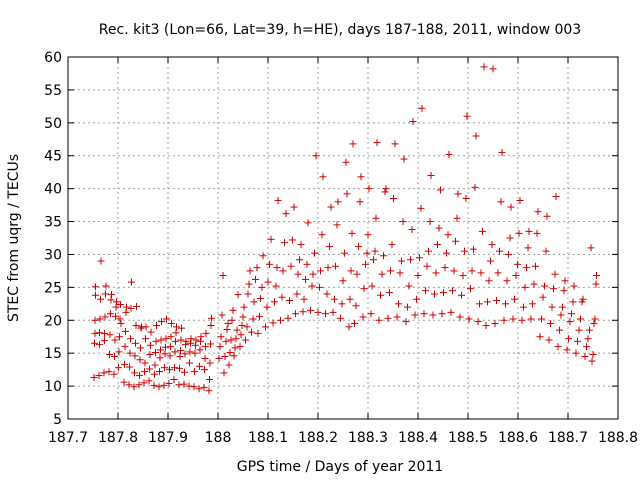 The height and width of the screenshot is (480, 640). I want to click on y-tick-label: 40, so click(53, 190).